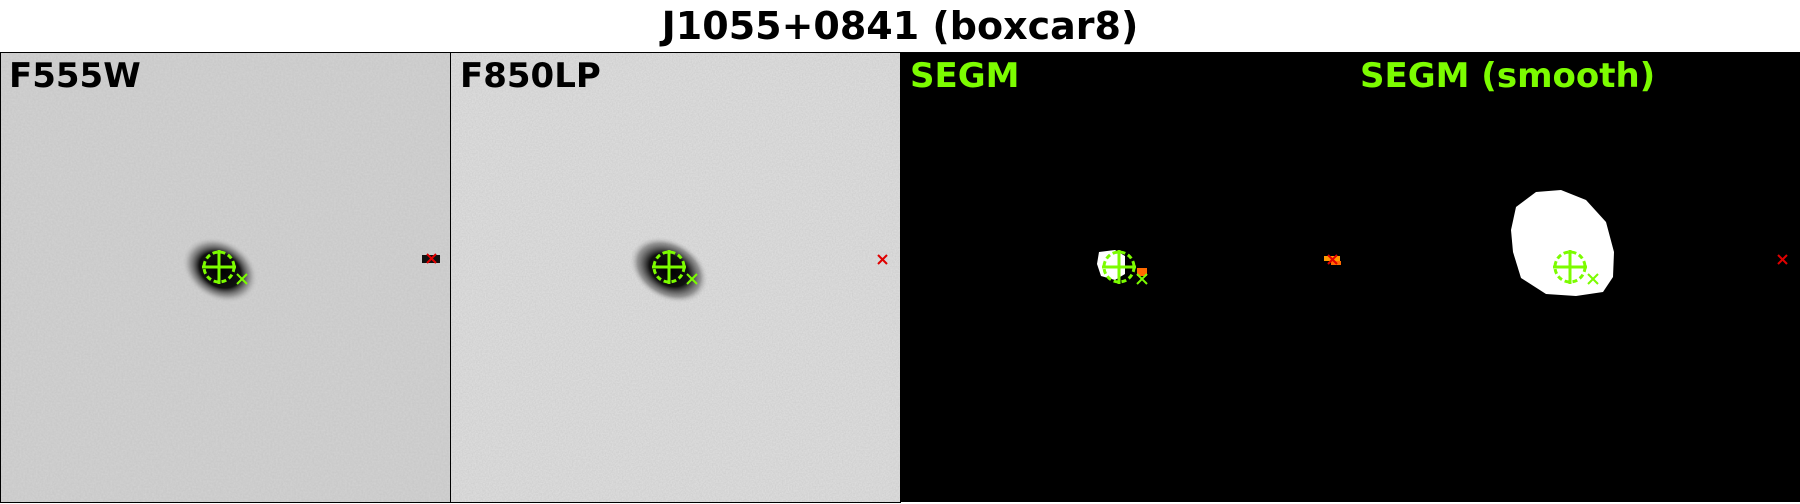 This screenshot has height=504, width=1800. What do you see at coordinates (1562, 243) in the screenshot?
I see `smooth-segment-region` at bounding box center [1562, 243].